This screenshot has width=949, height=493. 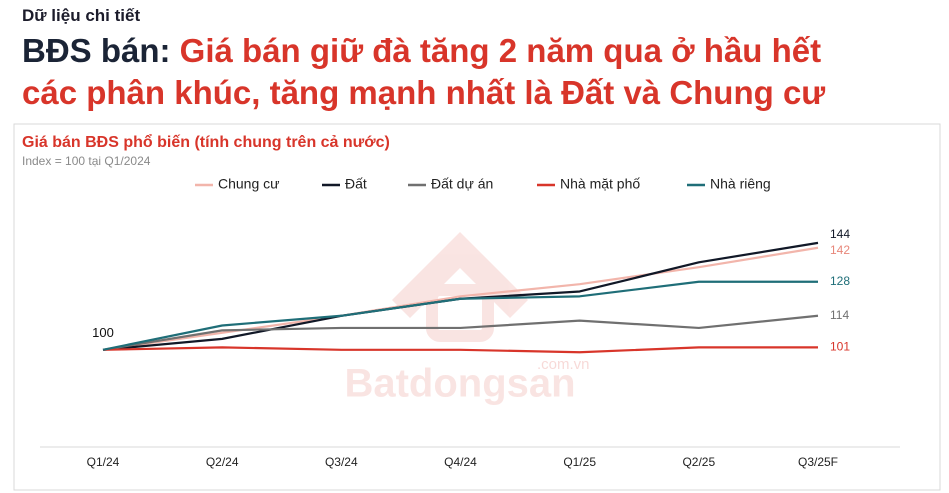 What do you see at coordinates (460, 287) in the screenshot?
I see `watermark-logo` at bounding box center [460, 287].